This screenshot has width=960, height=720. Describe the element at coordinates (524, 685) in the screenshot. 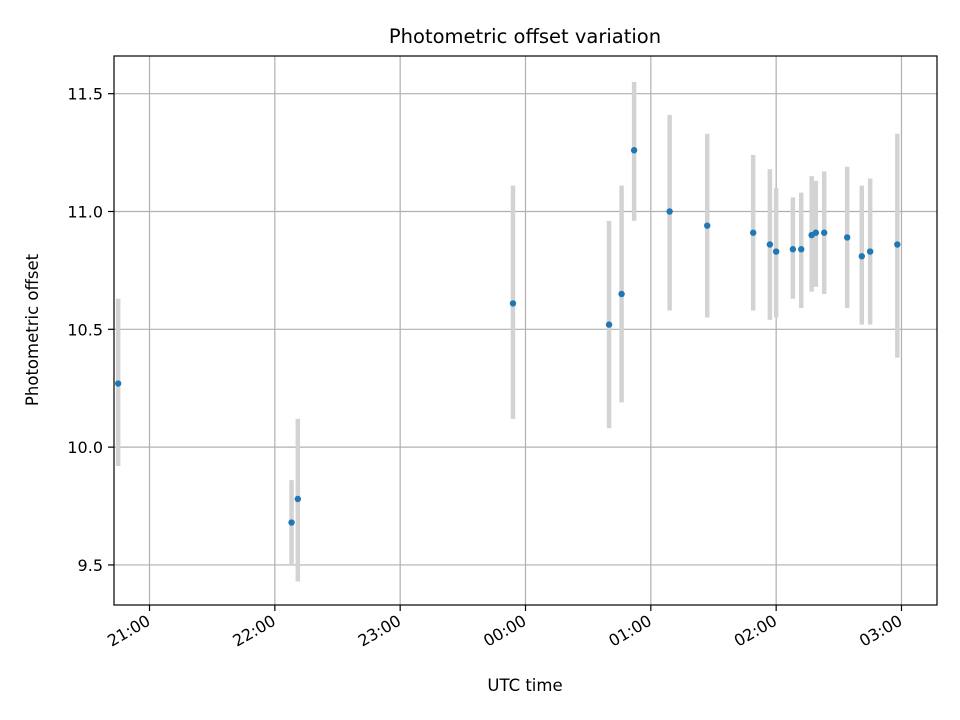

I see `x-axis-label: UTC time` at that location.